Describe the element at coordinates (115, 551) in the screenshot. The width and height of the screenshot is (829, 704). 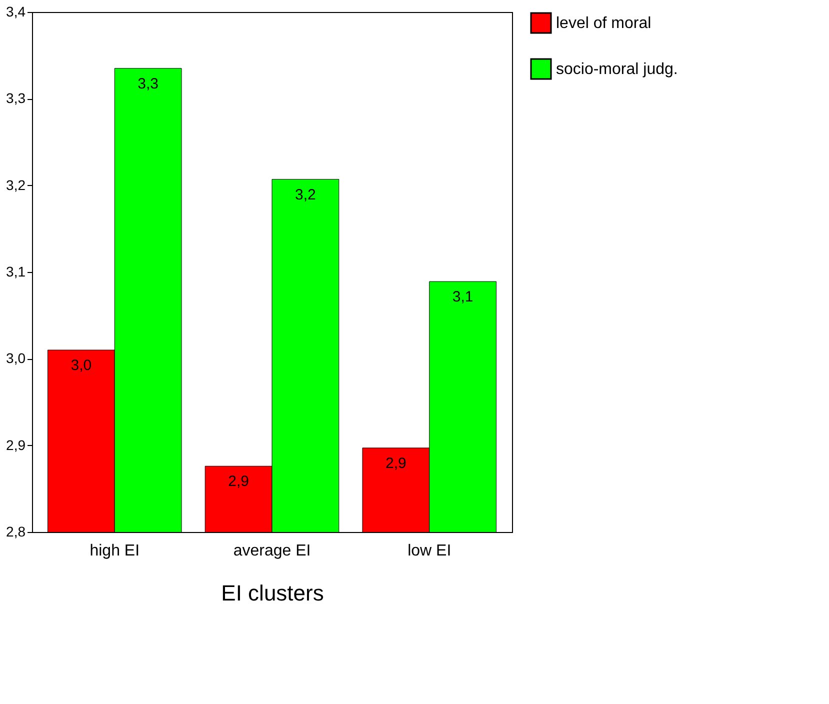
I see `x-tick-label: high EI` at that location.